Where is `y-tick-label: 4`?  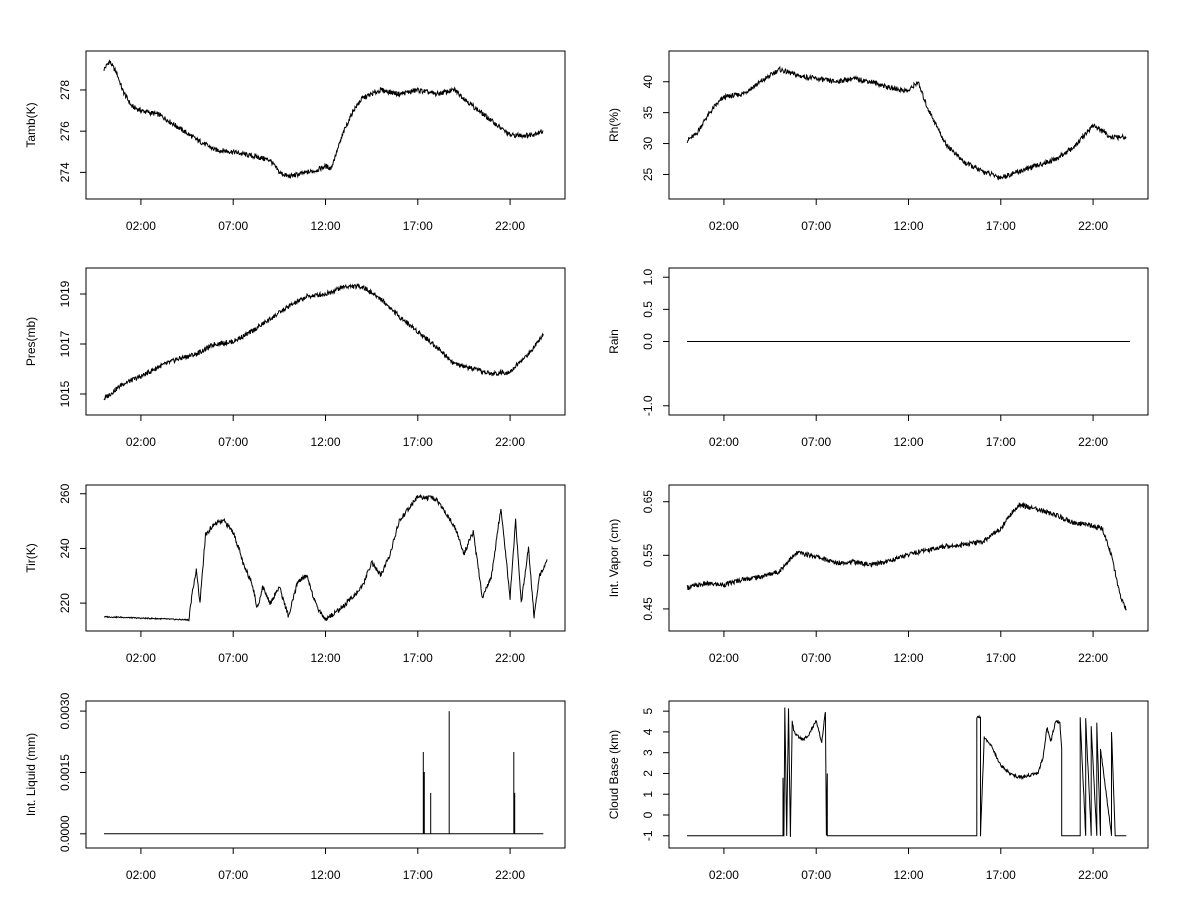
y-tick-label: 4 is located at coordinates (648, 731).